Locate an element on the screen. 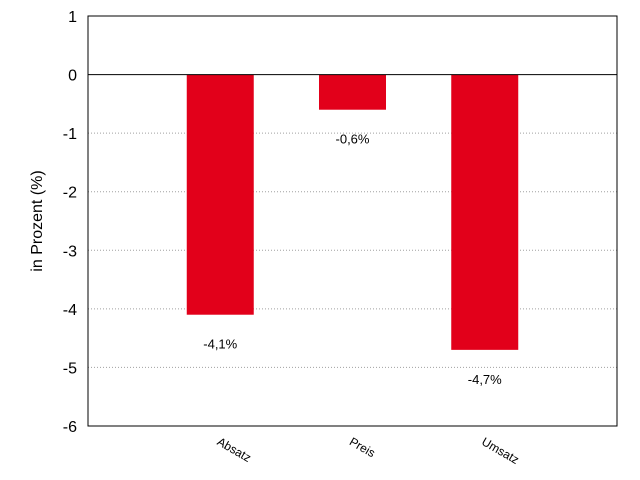 The image size is (640, 480). bar-absatz is located at coordinates (220, 194).